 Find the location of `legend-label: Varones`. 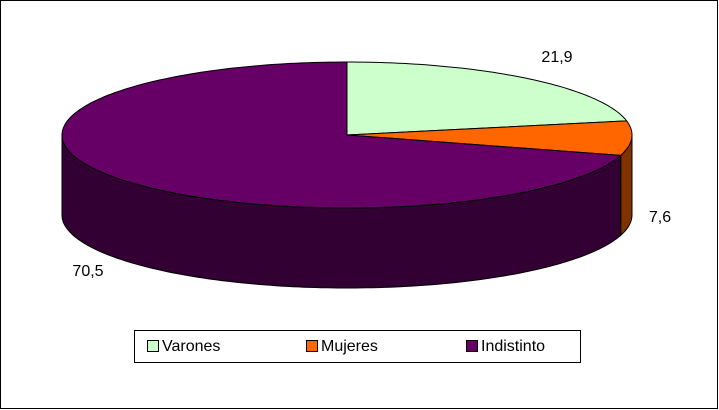

legend-label: Varones is located at coordinates (191, 346).